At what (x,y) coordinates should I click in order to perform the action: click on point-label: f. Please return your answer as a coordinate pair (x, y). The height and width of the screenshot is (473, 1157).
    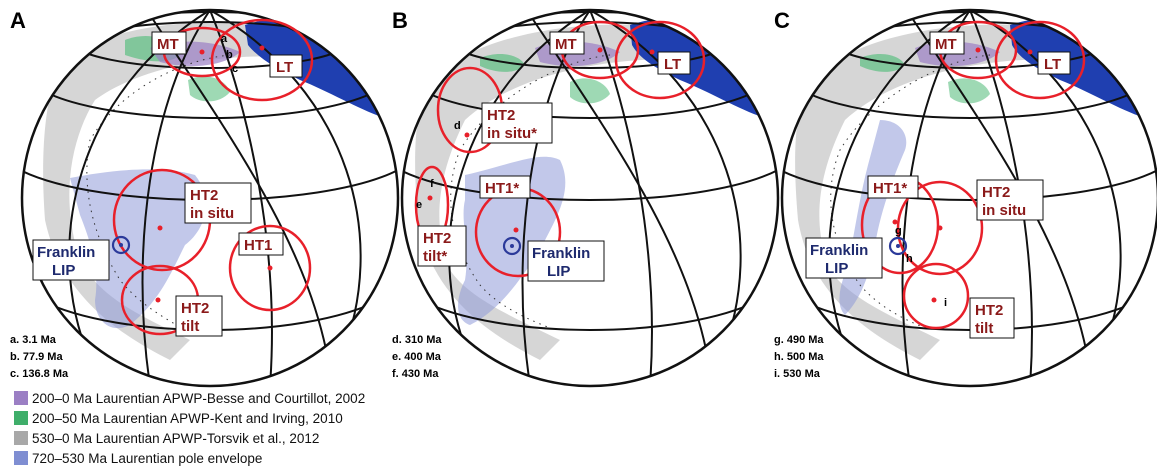
    Looking at the image, I should click on (432, 184).